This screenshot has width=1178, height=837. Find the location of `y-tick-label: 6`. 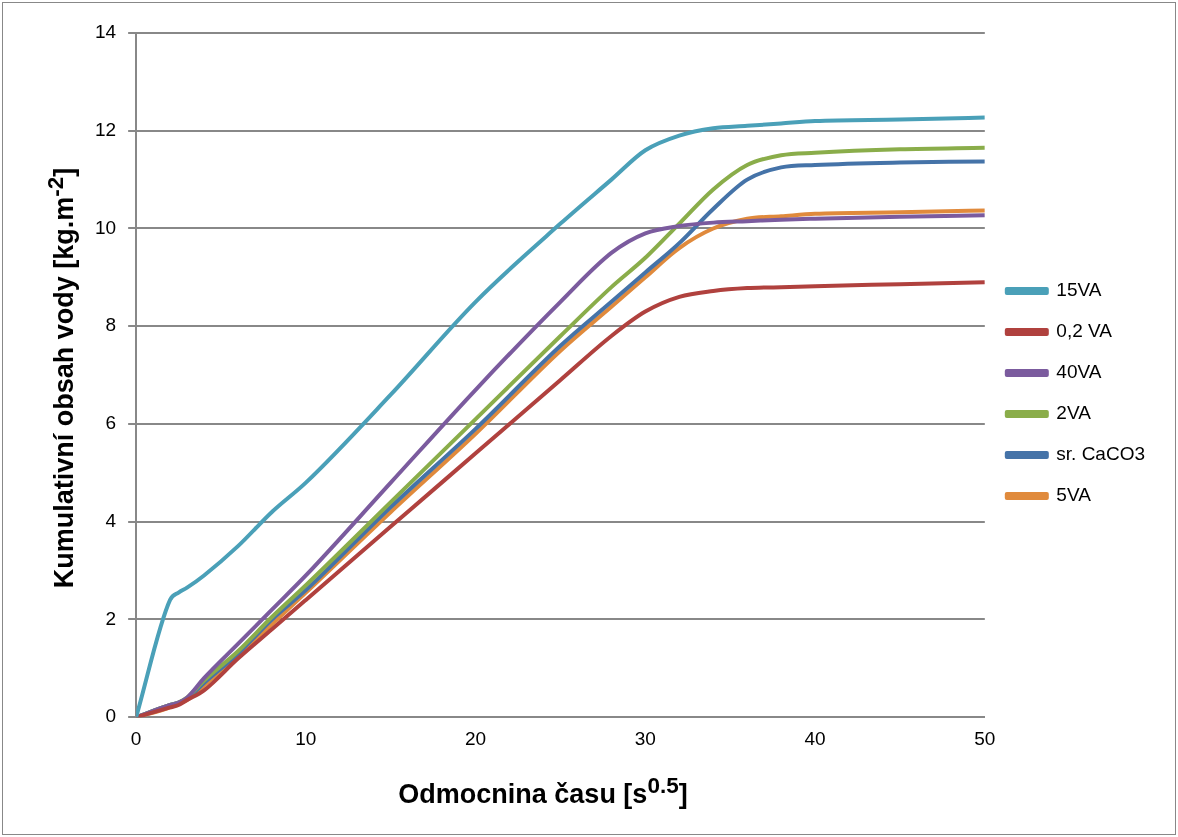

y-tick-label: 6 is located at coordinates (111, 423).